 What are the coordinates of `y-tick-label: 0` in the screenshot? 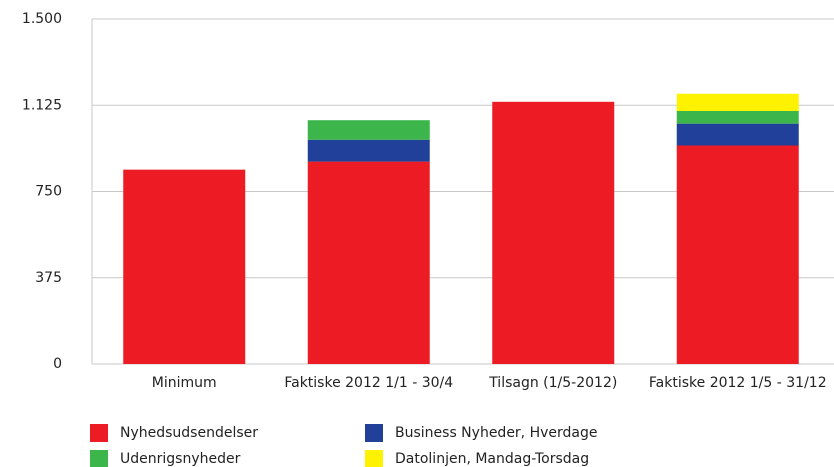 It's located at (57, 364).